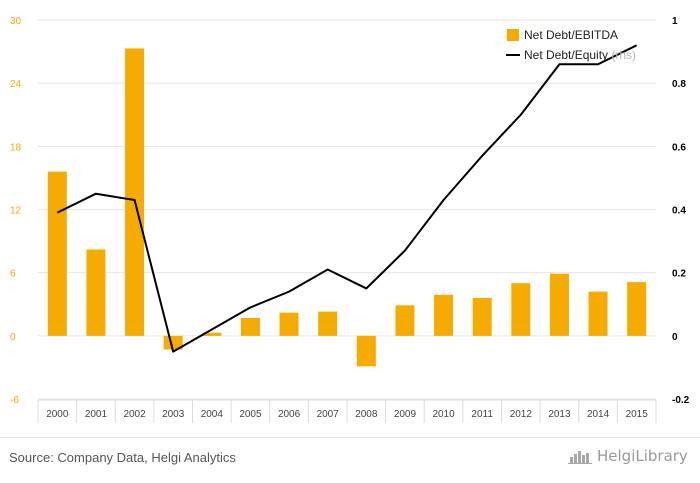 Image resolution: width=700 pixels, height=483 pixels. What do you see at coordinates (580, 55) in the screenshot?
I see `legend-label-line: Net Debt/Equity (rhs)` at bounding box center [580, 55].